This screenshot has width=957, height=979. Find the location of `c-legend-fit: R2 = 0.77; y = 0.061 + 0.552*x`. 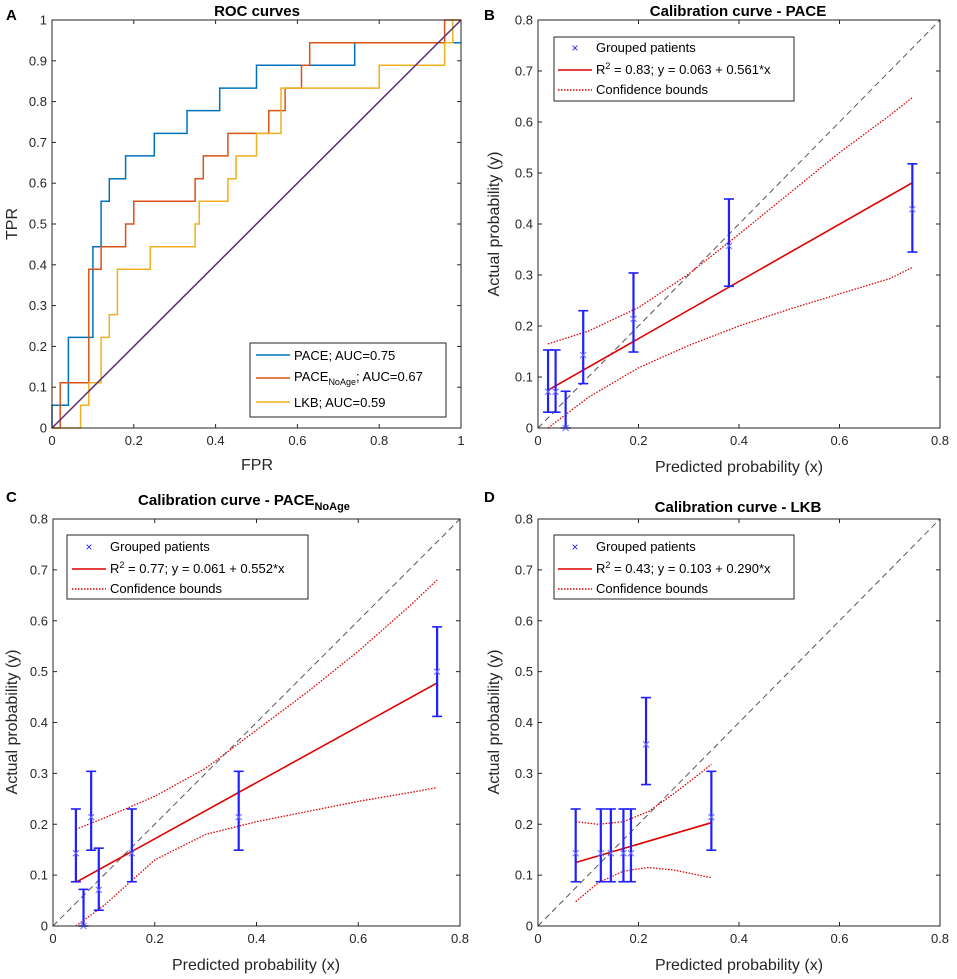

c-legend-fit: R2 = 0.77; y = 0.061 + 0.552*x is located at coordinates (197, 568).